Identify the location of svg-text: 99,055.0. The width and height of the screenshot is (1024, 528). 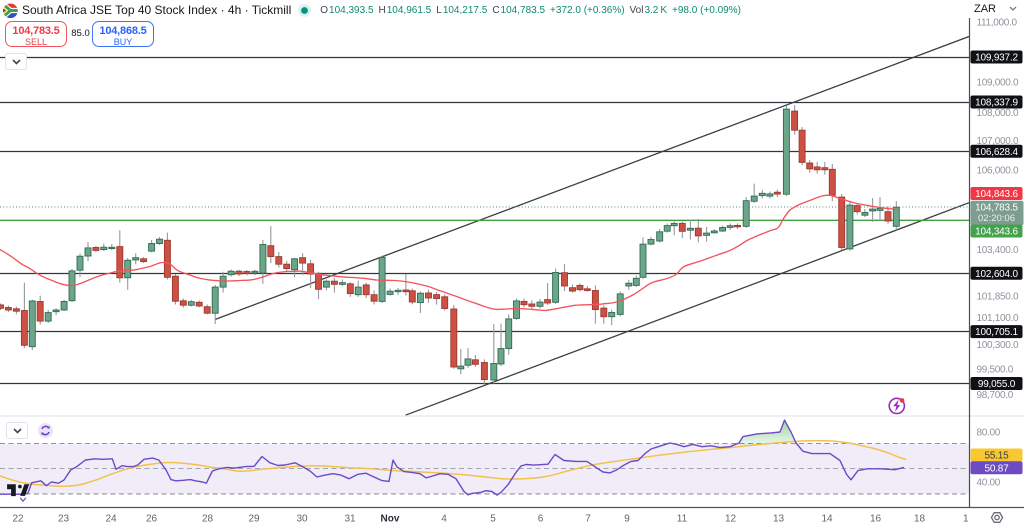
(997, 384).